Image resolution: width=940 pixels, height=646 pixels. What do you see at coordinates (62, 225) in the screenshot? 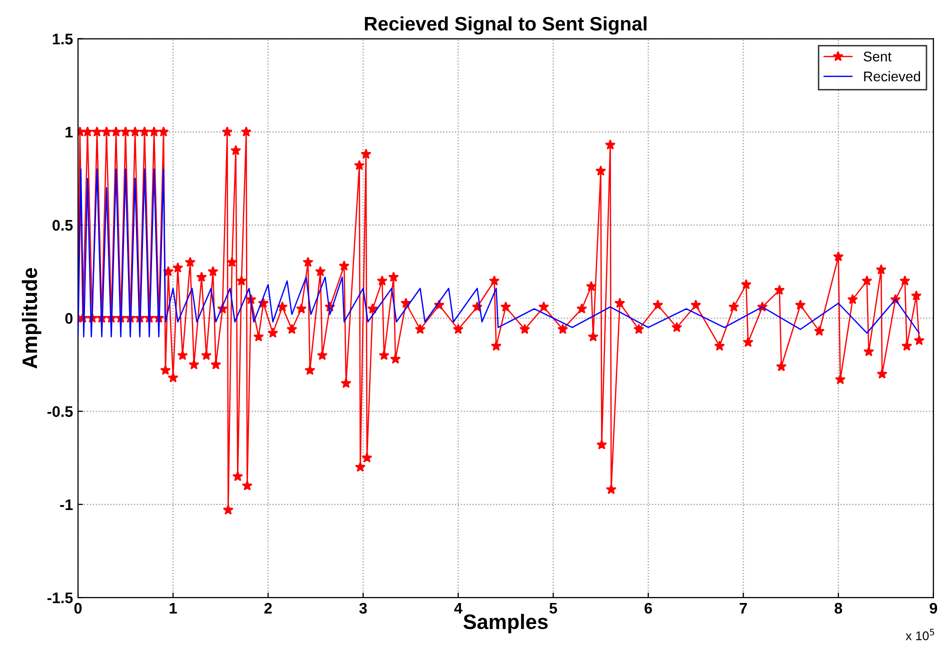
I see `y-tick-label: 0.5` at bounding box center [62, 225].